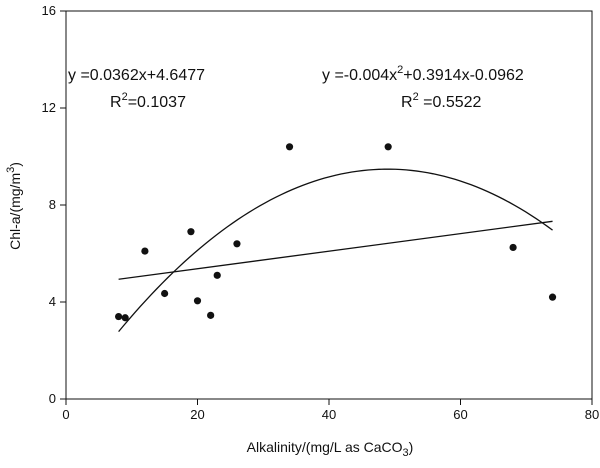 This screenshot has width=600, height=468. What do you see at coordinates (197, 414) in the screenshot?
I see `x-tick-label: 20` at bounding box center [197, 414].